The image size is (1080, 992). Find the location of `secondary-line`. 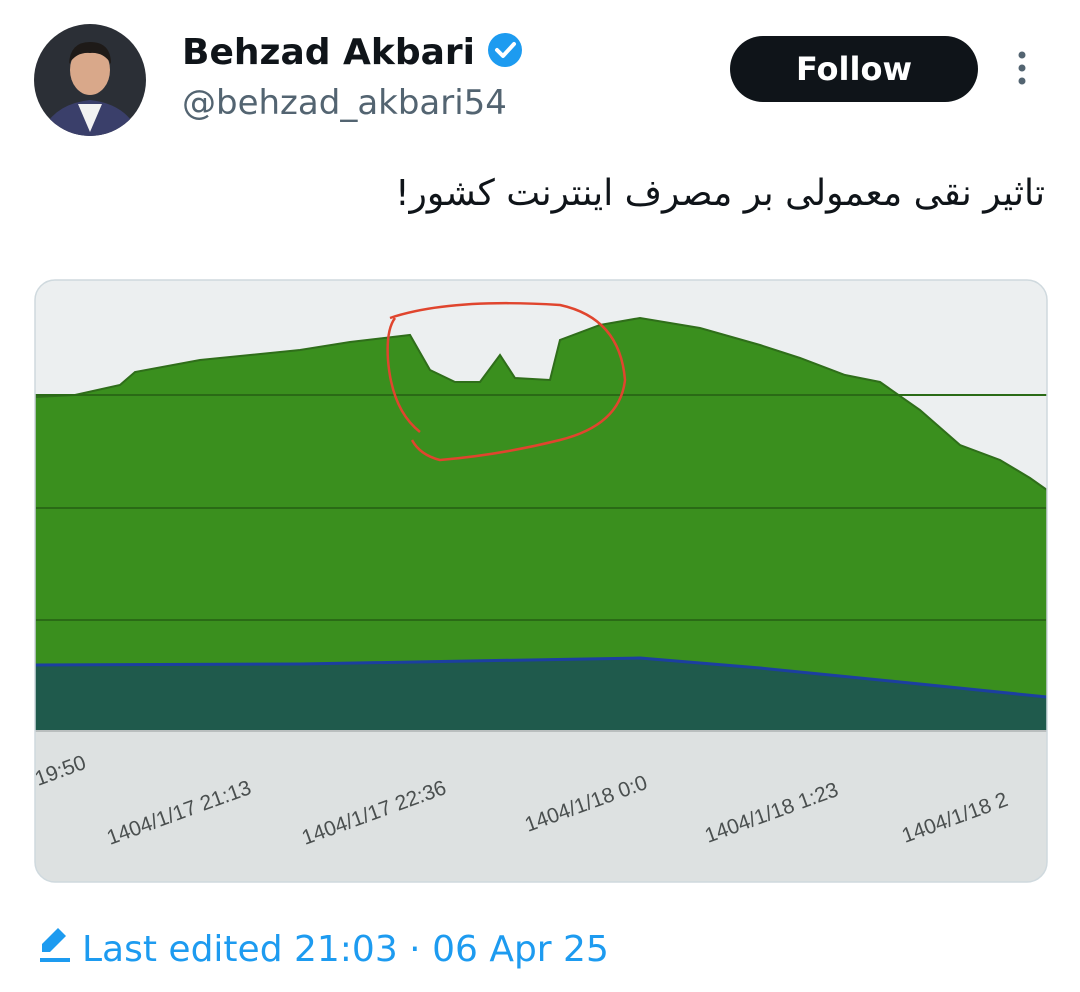

secondary-line is located at coordinates (541, 677).